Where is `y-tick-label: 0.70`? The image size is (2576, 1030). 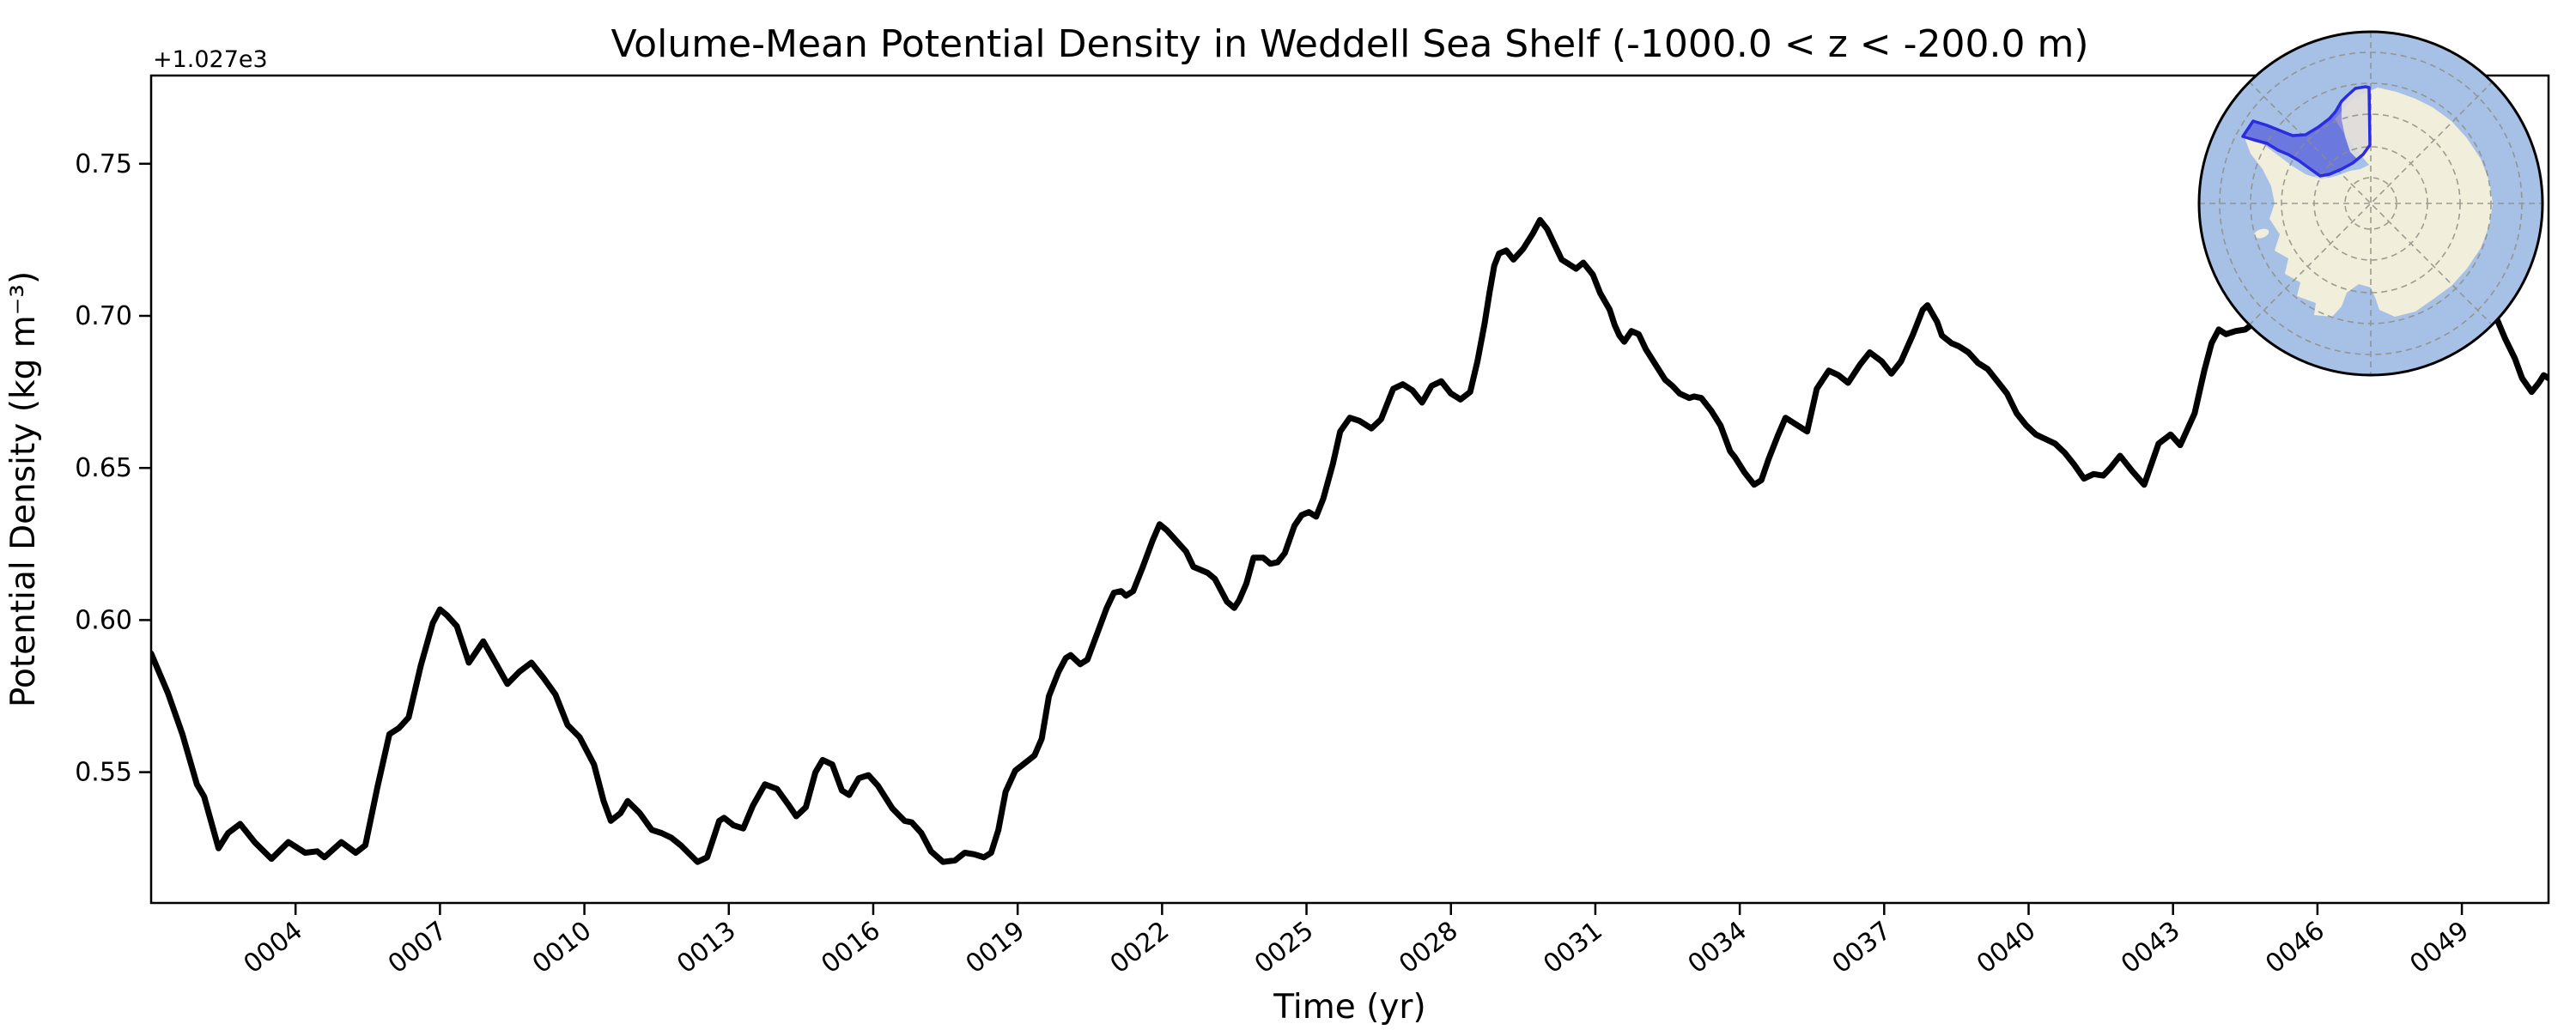 y-tick-label: 0.70 is located at coordinates (104, 316).